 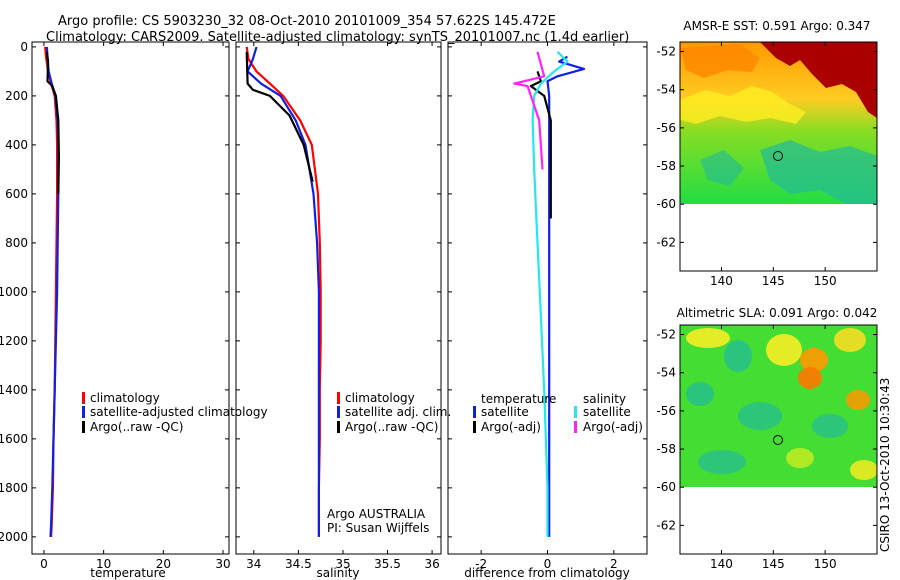 I want to click on y-tick-label: 600, so click(x=16, y=194).